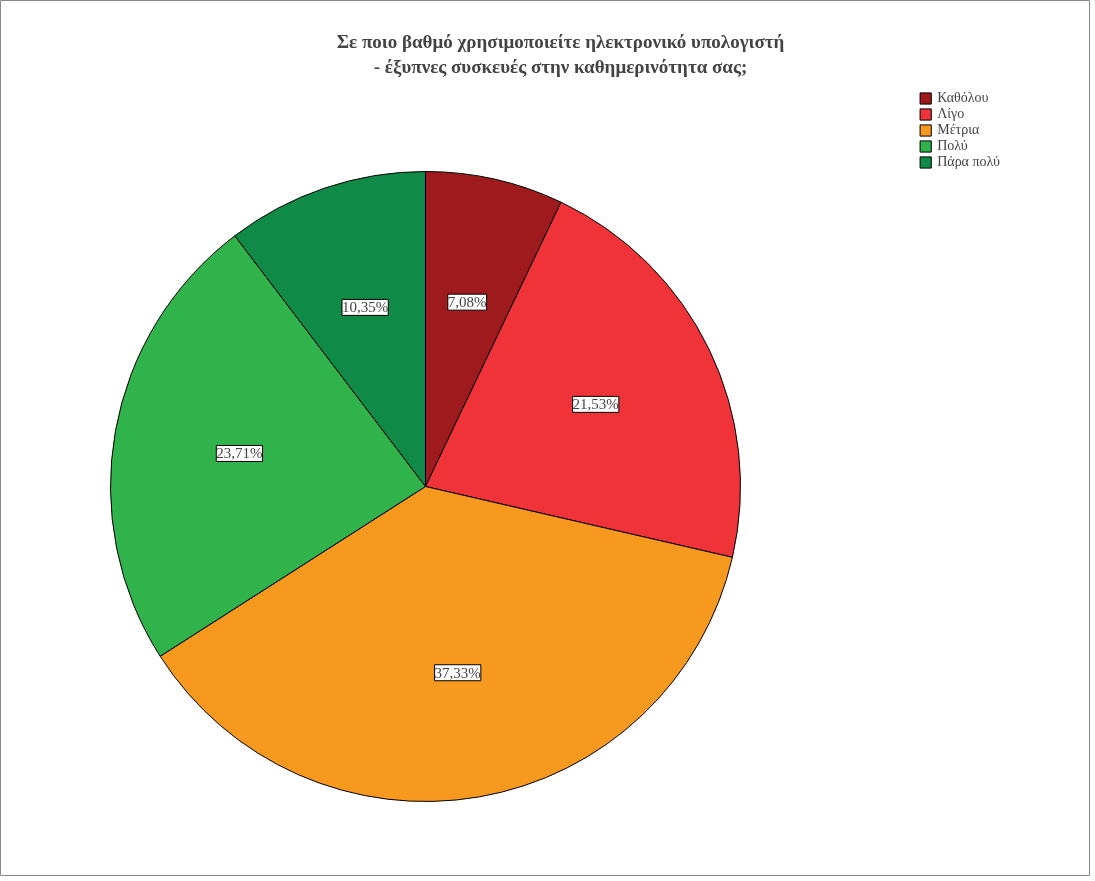  Describe the element at coordinates (952, 146) in the screenshot. I see `legend-label: Πολύ` at that location.